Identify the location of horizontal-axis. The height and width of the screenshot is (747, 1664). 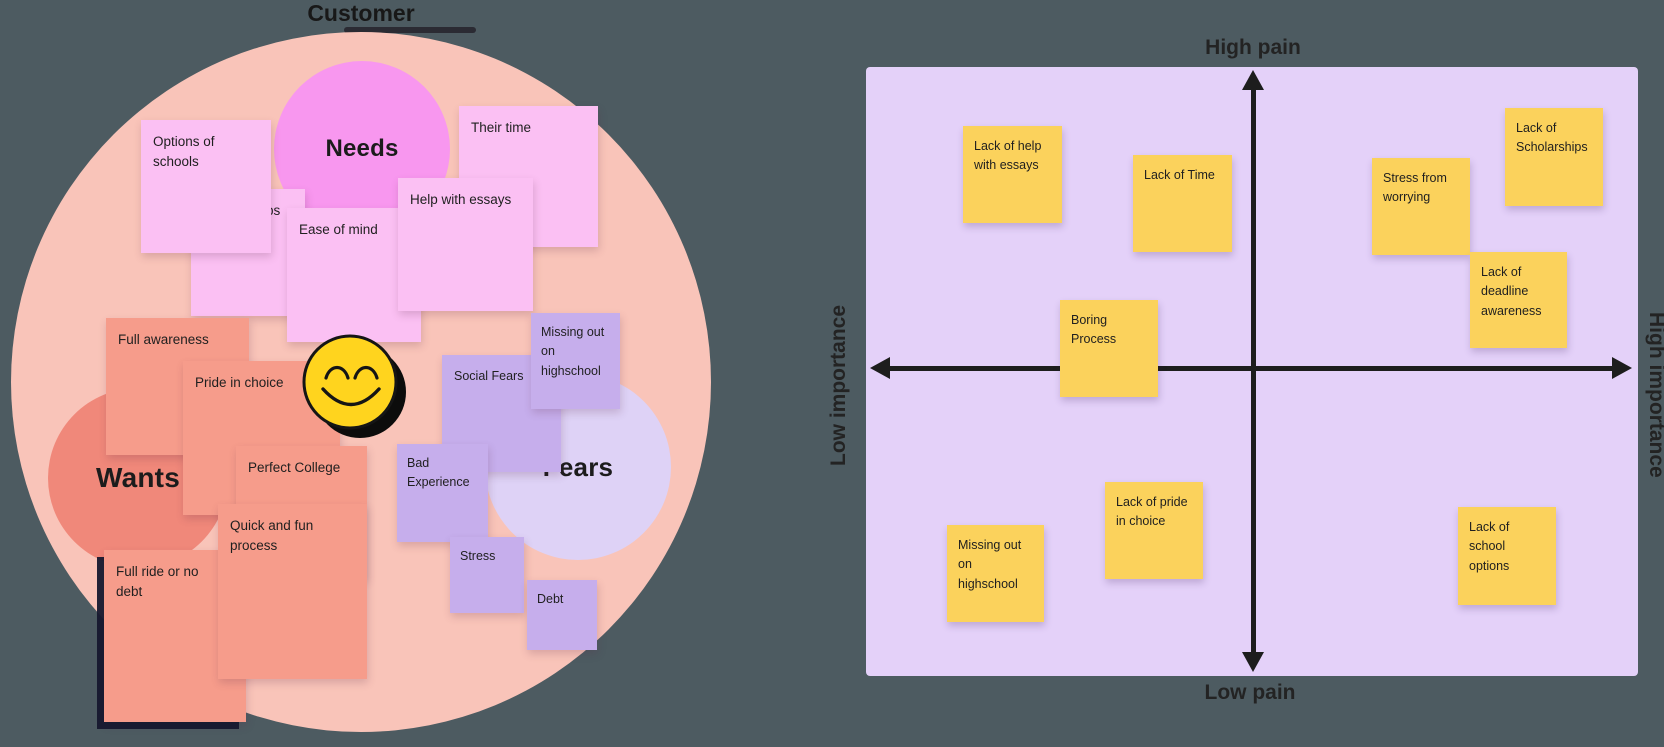
(1251, 368).